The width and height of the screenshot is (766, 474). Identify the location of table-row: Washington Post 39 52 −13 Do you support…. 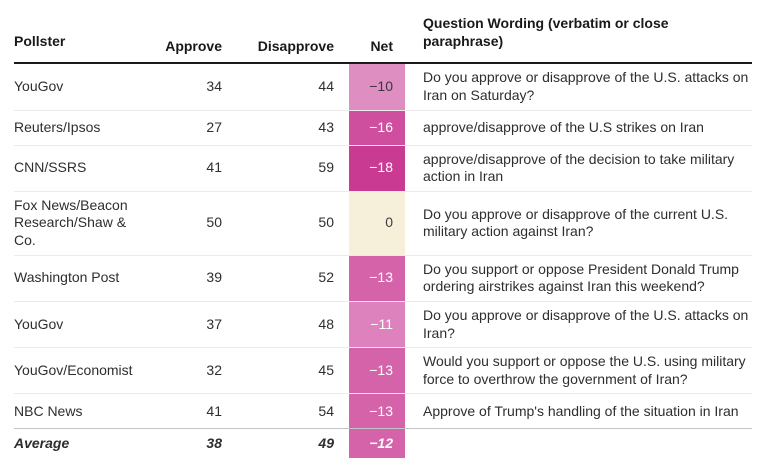
(383, 278).